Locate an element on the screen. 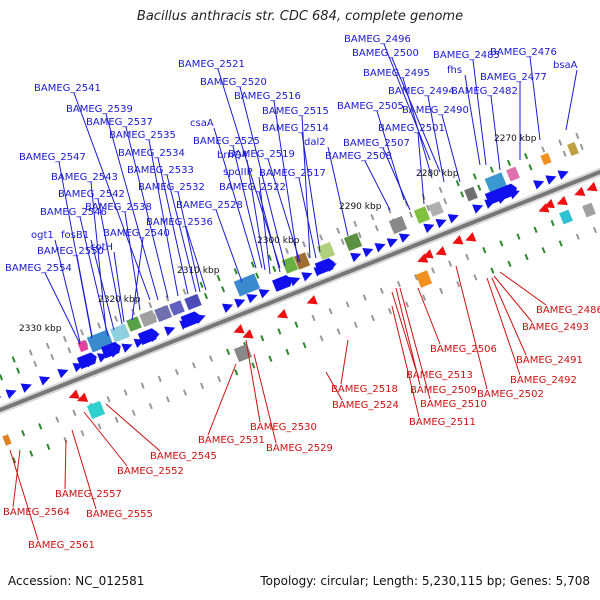 The image size is (600, 600). gene-label-forward: fosB1 is located at coordinates (75, 235).